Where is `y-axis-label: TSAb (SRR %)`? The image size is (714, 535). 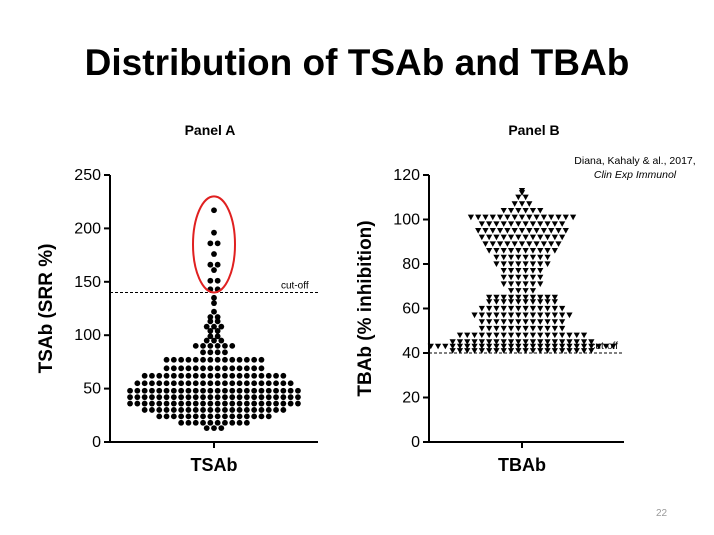
y-axis-label: TSAb (SRR %) is located at coordinates (46, 309).